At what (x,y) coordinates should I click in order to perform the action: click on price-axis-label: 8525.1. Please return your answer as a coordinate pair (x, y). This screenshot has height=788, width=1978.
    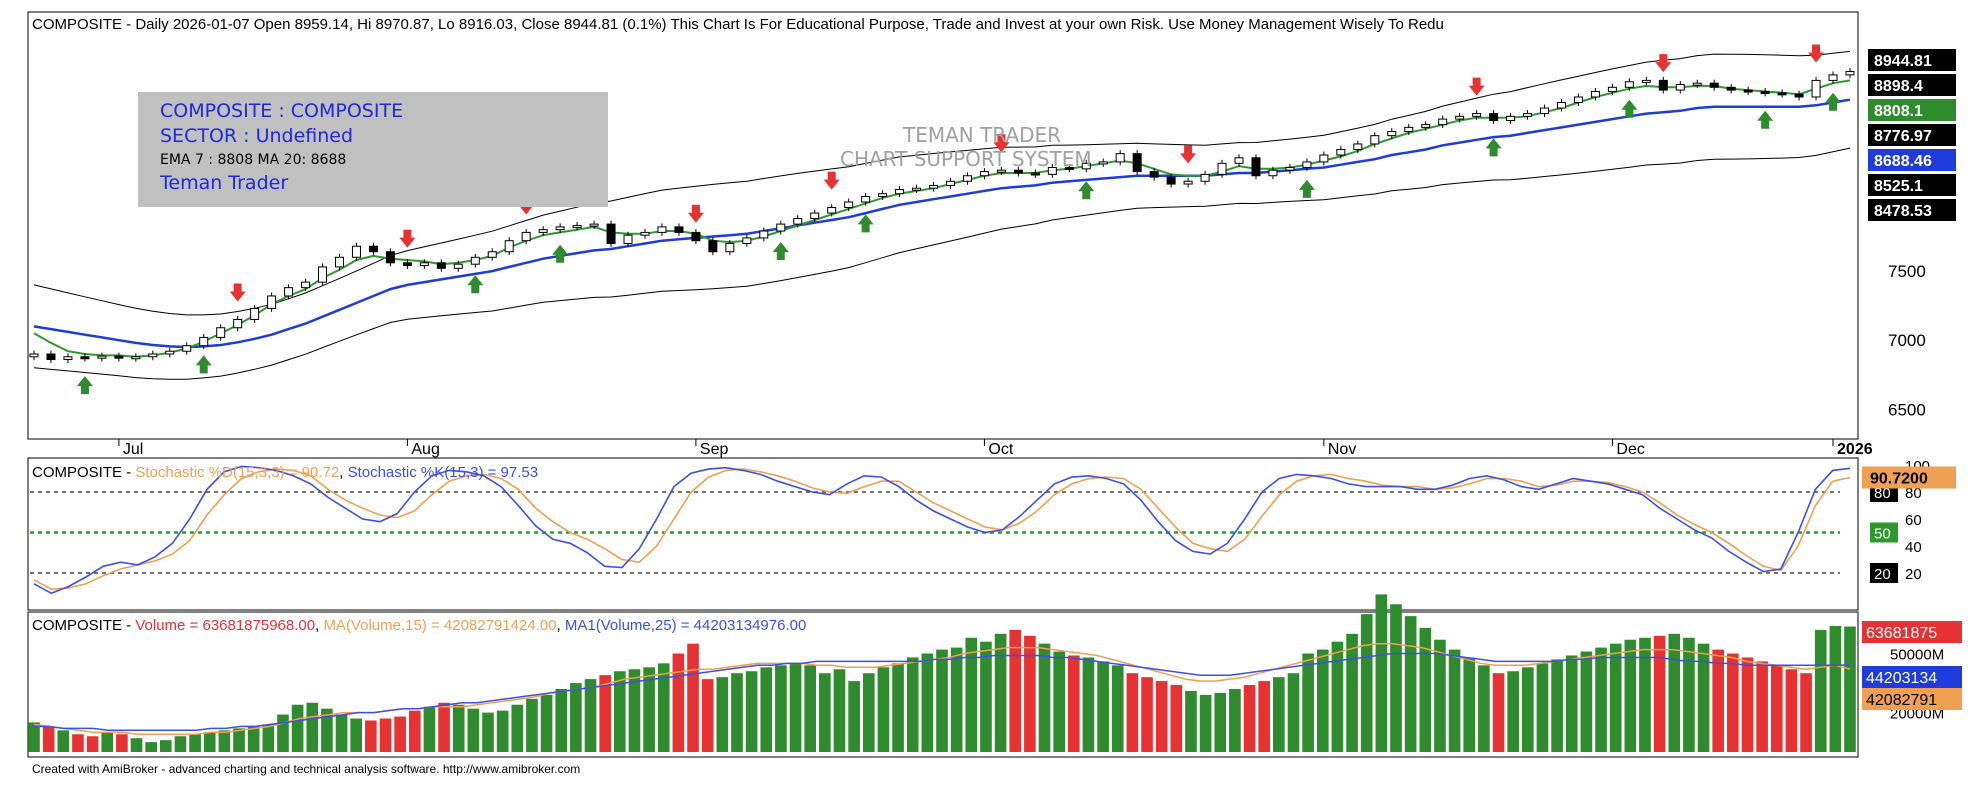
    Looking at the image, I should click on (1898, 186).